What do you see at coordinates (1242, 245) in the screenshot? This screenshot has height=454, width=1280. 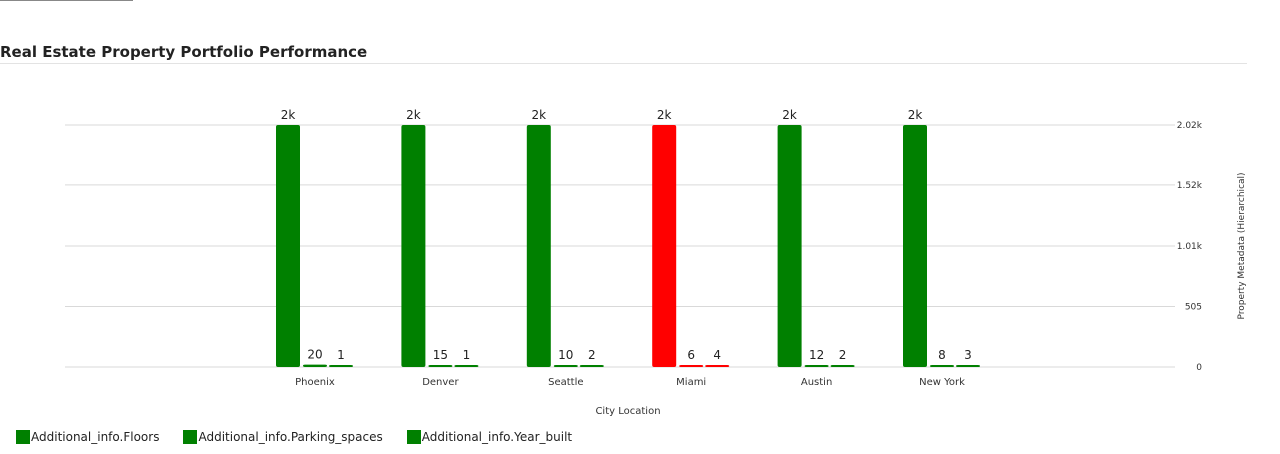 I see `y-axis-label: Property Metadata (Hierarchical)` at bounding box center [1242, 245].